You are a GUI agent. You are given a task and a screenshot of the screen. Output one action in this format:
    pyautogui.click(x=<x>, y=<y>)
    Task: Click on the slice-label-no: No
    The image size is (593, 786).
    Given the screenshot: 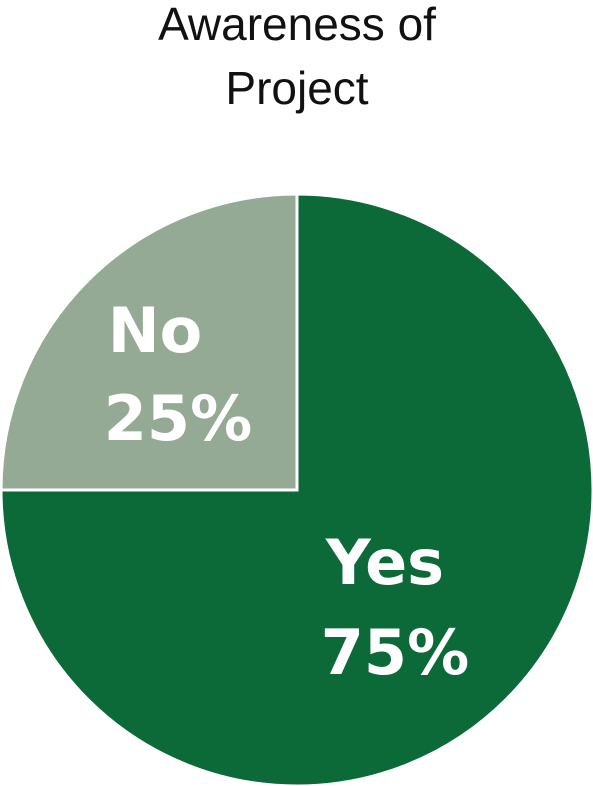 What is the action you would take?
    pyautogui.click(x=155, y=330)
    